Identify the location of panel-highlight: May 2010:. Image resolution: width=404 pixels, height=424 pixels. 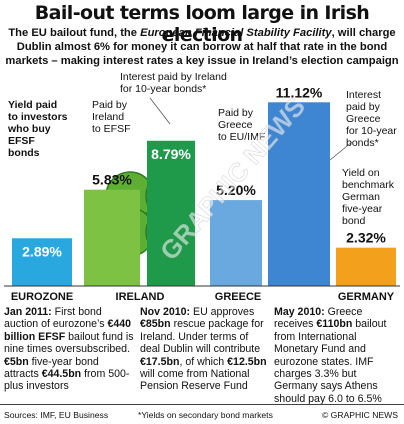
(299, 312).